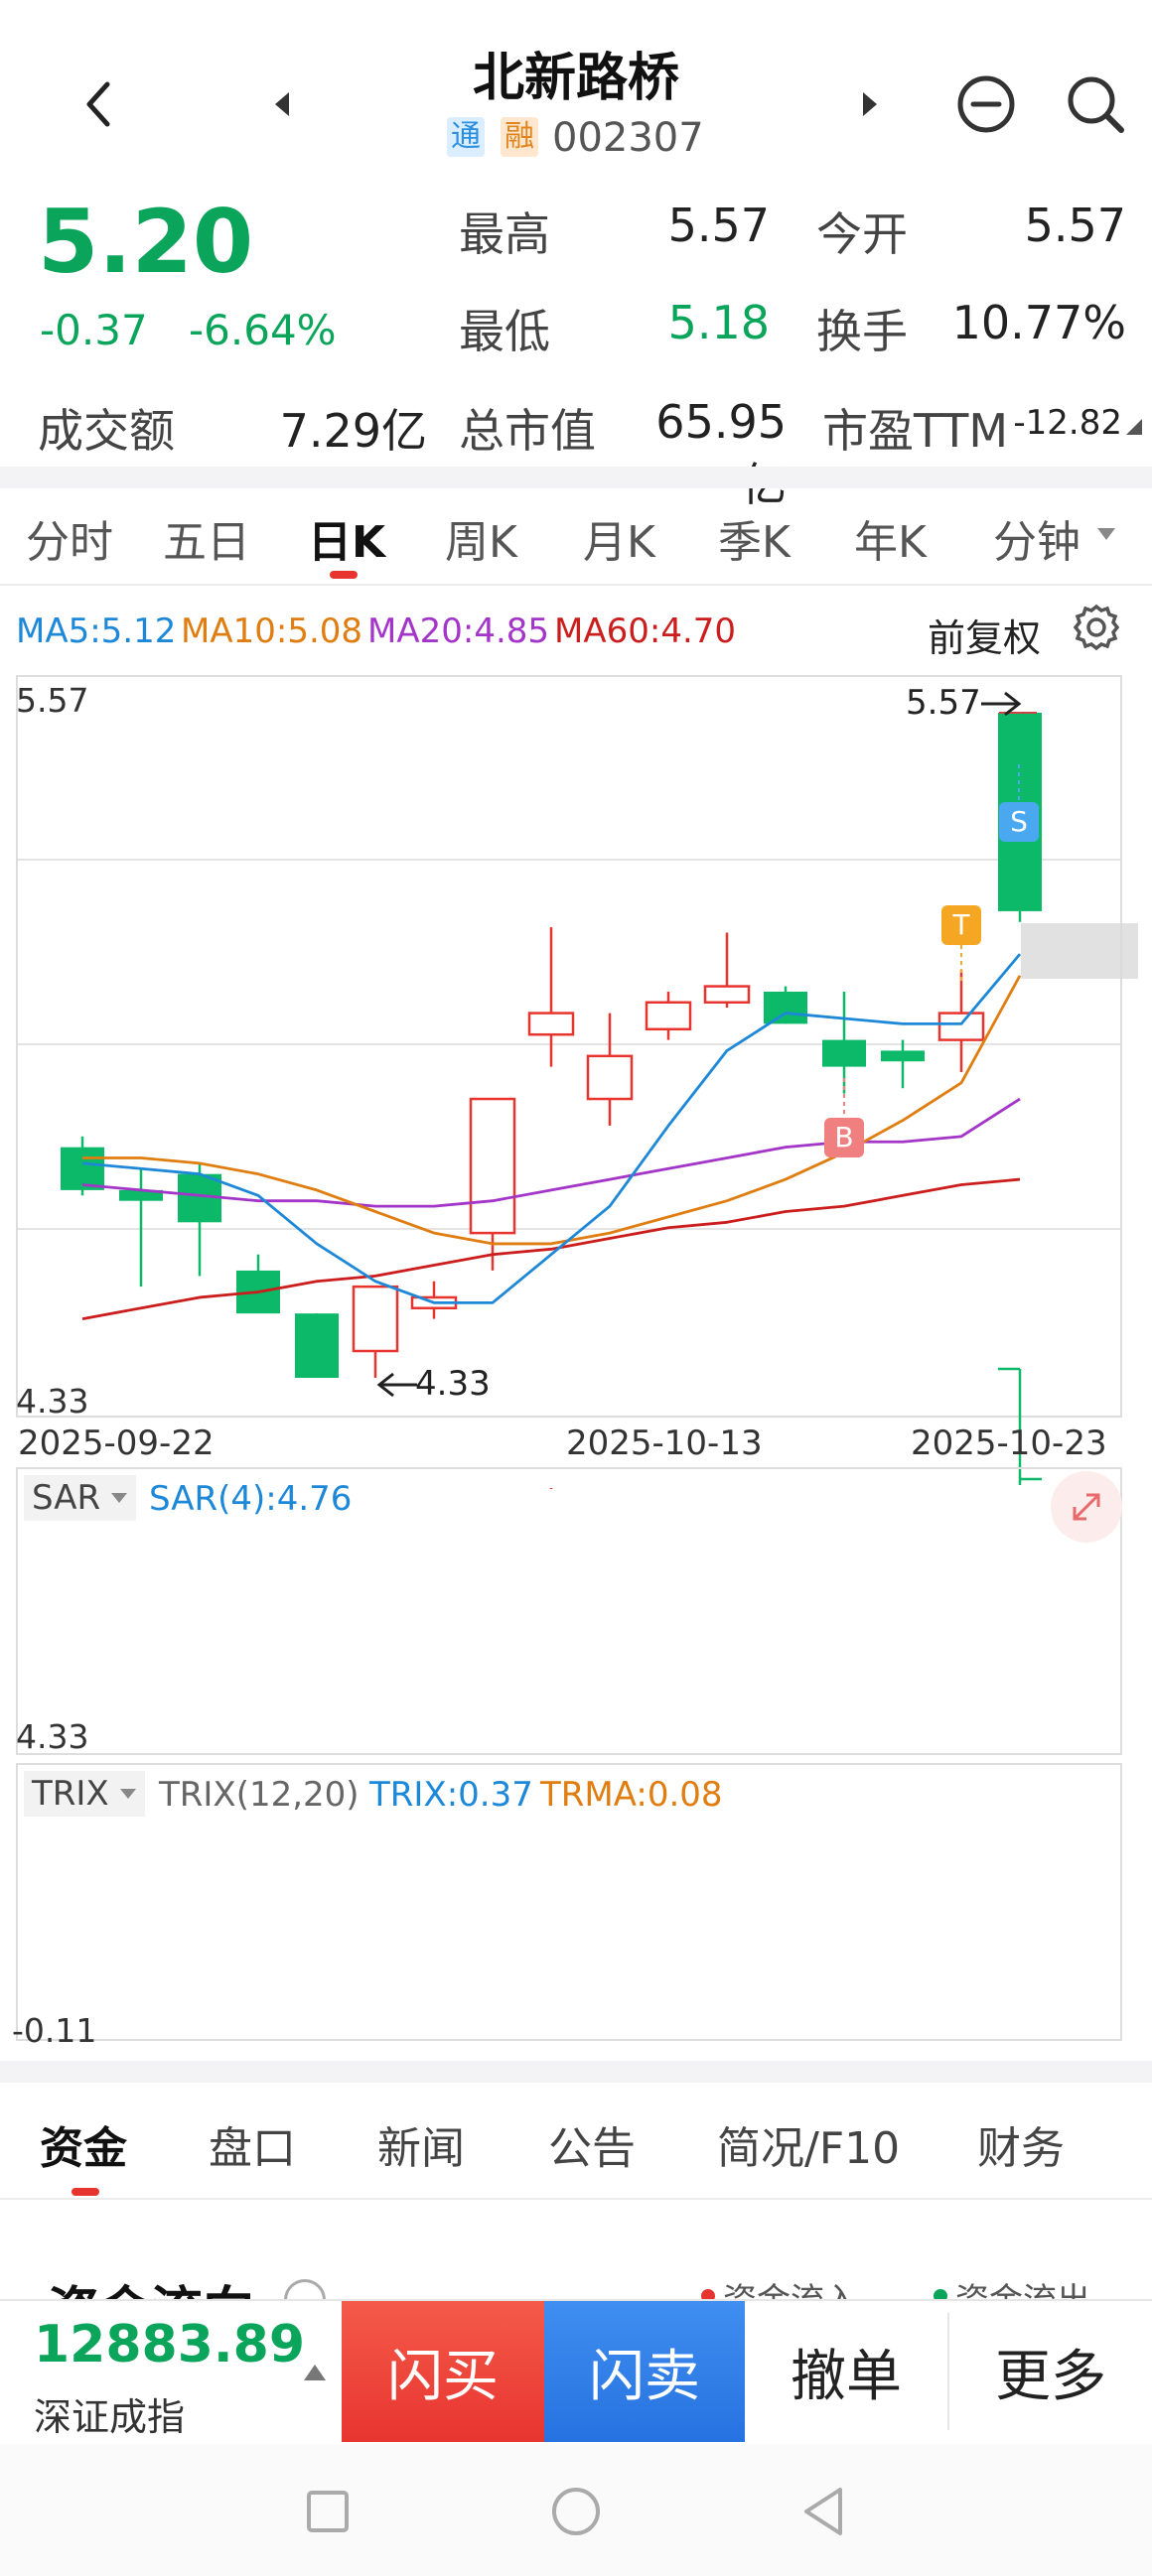  Describe the element at coordinates (443, 2371) in the screenshot. I see `flash-buy-button: 闪买` at that location.